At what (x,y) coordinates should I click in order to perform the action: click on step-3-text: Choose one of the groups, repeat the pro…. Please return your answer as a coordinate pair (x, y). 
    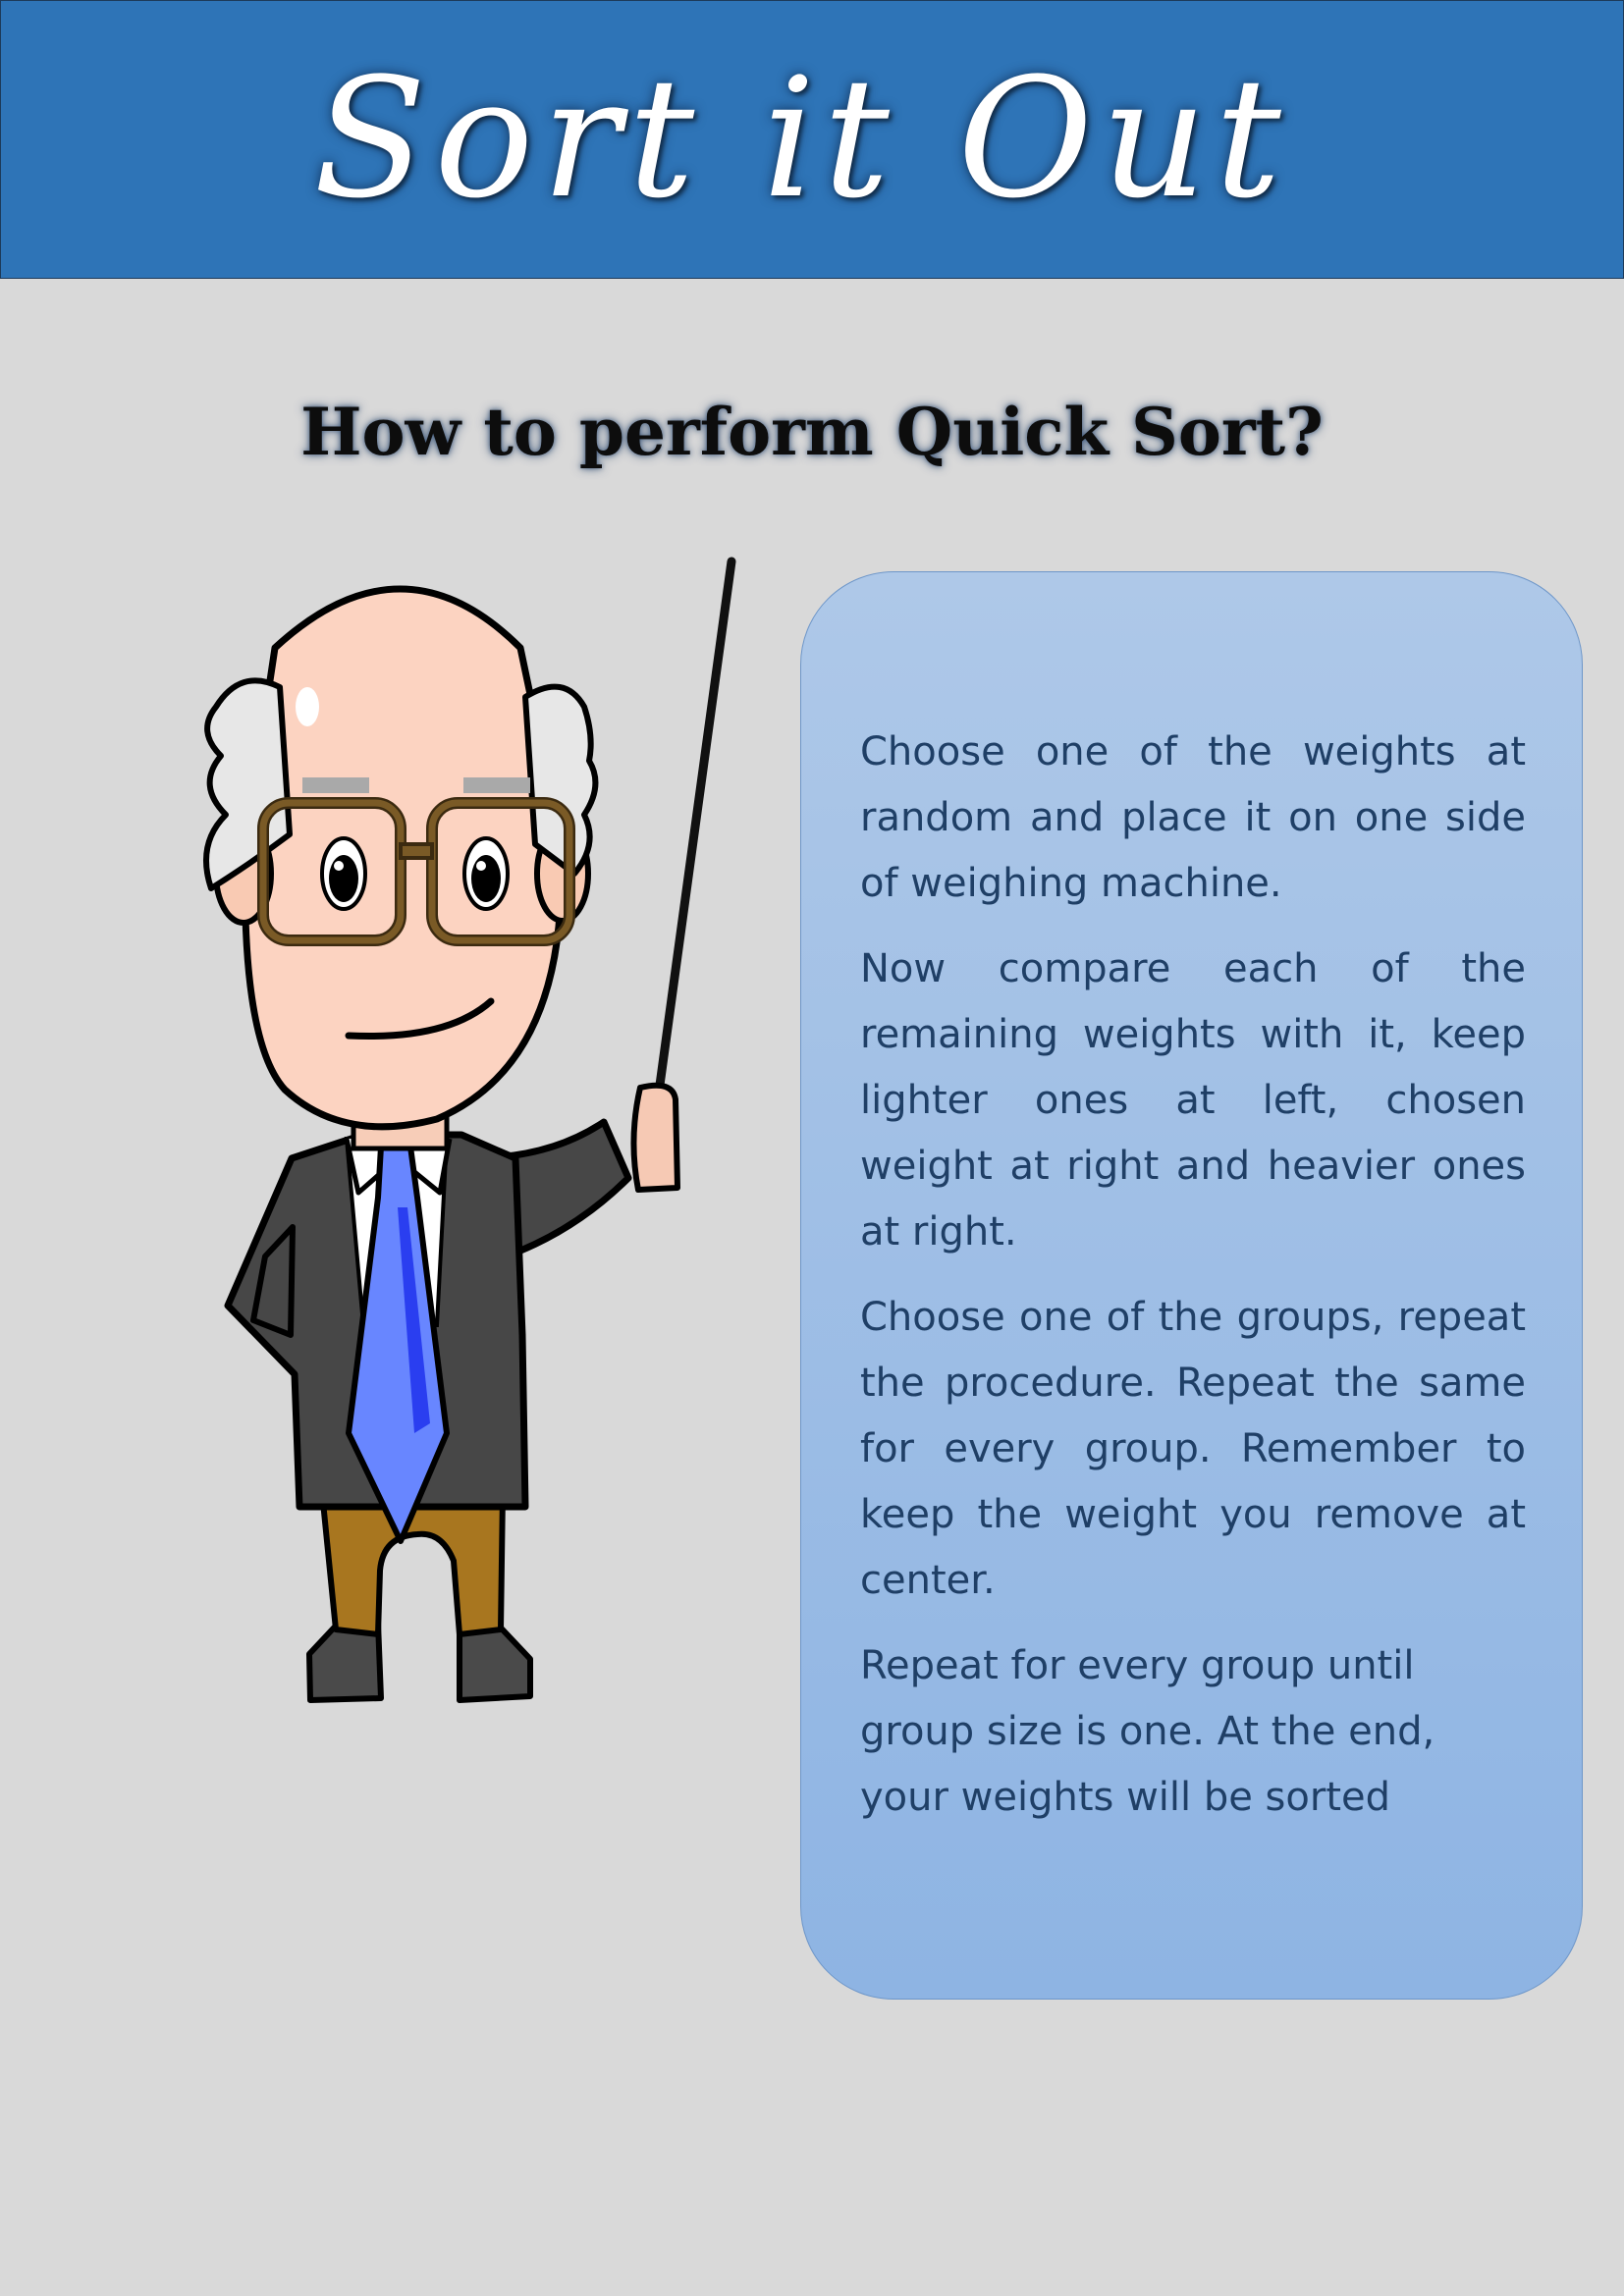
    Looking at the image, I should click on (1193, 1449).